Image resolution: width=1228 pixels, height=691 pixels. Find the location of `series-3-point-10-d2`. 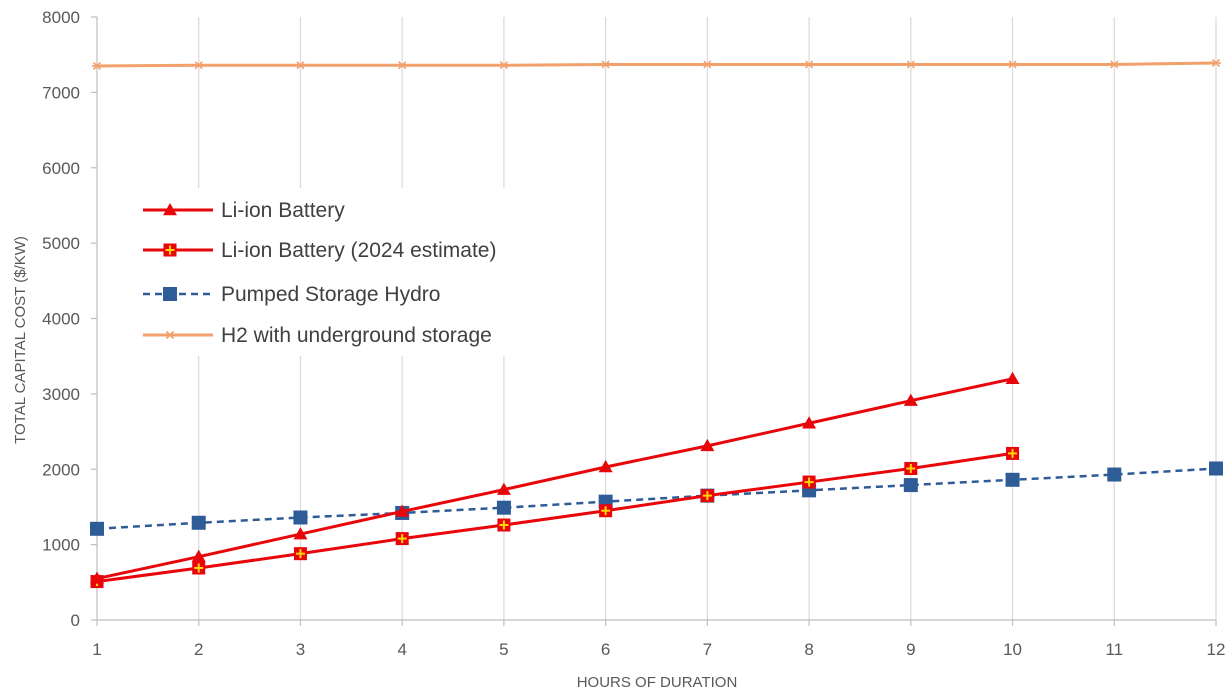

series-3-point-10-d2 is located at coordinates (1012, 64).